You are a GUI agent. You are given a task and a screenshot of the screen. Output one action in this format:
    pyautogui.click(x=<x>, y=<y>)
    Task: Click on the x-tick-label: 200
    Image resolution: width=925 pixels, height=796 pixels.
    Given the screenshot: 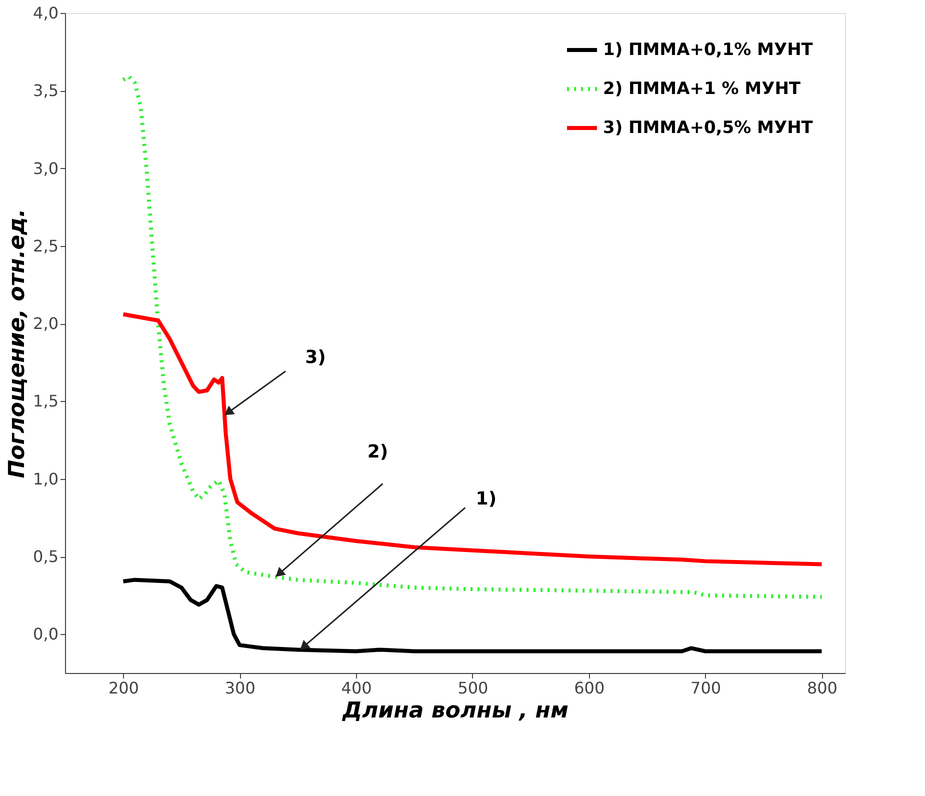 What is the action you would take?
    pyautogui.click(x=123, y=688)
    